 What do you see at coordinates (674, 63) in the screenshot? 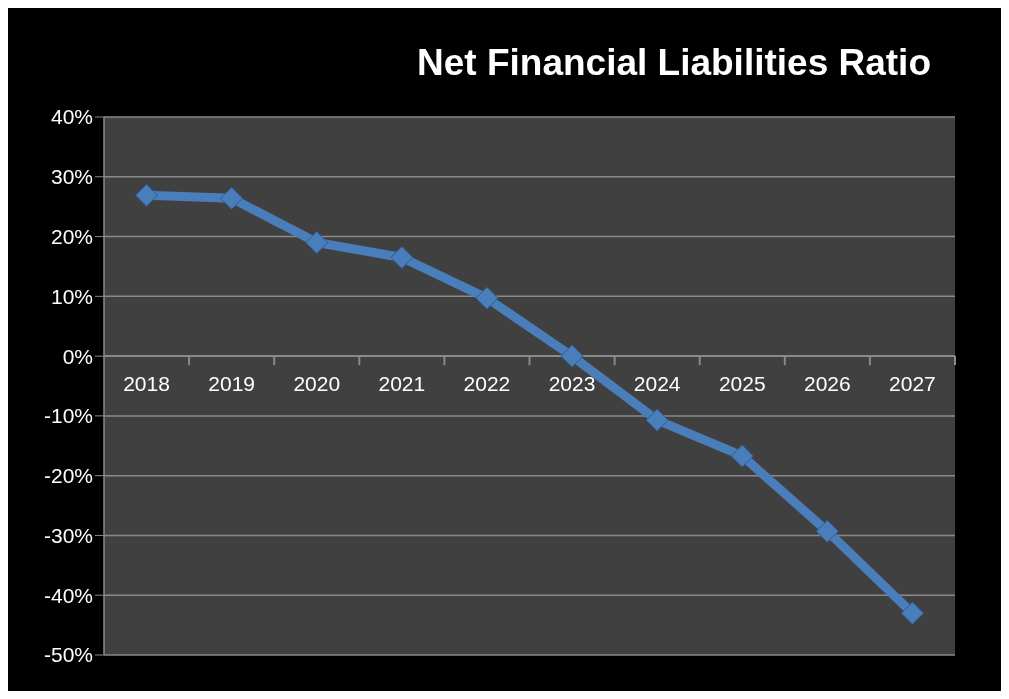
I see `chart-title: Net Financial Liabilities Ratio` at bounding box center [674, 63].